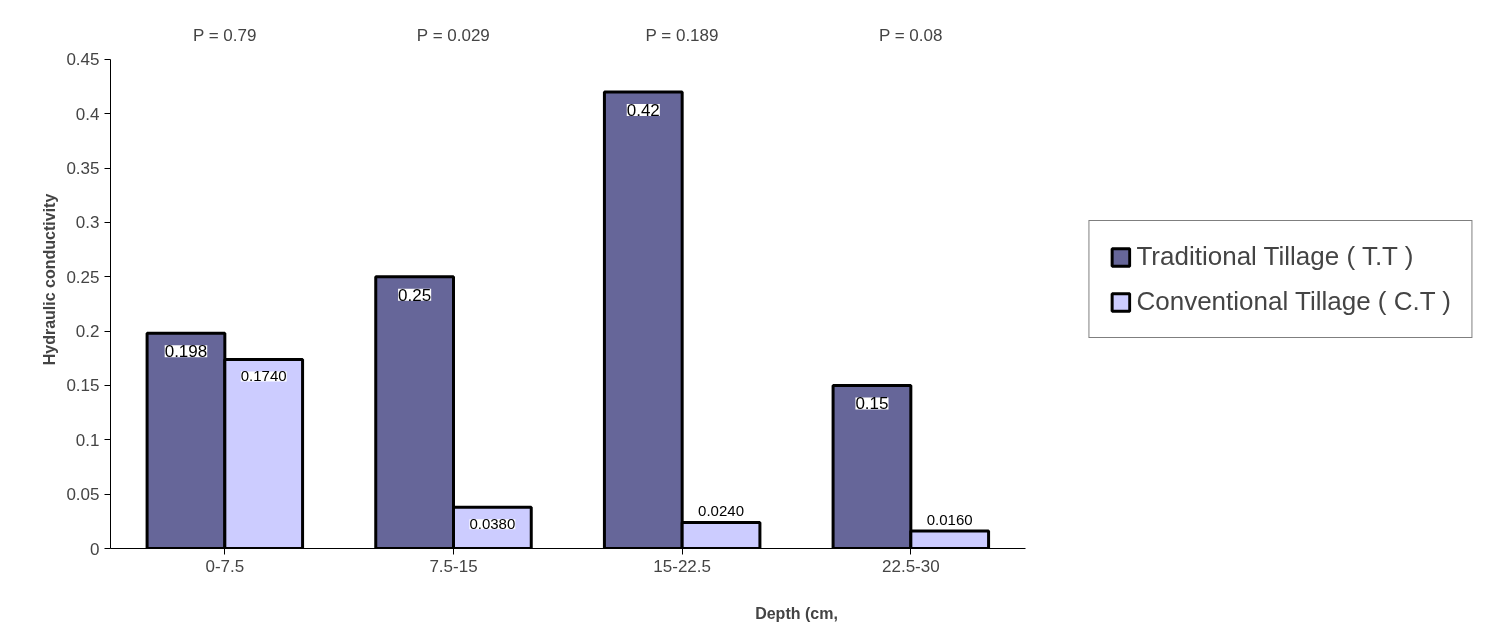  Describe the element at coordinates (225, 566) in the screenshot. I see `x-tick-label: 0-7.5` at that location.